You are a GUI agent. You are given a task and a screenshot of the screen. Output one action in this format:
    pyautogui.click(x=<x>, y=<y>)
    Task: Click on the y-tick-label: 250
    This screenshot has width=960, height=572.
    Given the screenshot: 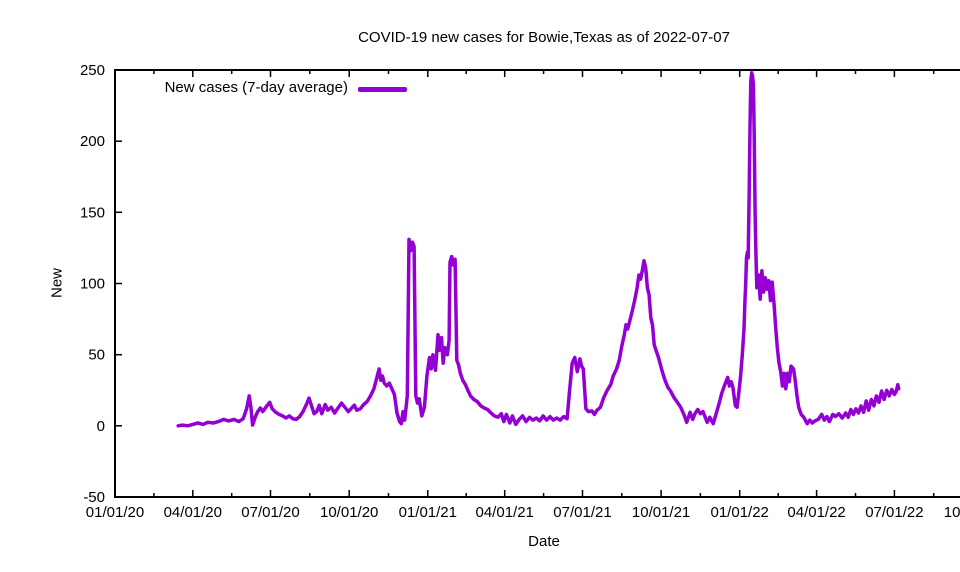 What is the action you would take?
    pyautogui.click(x=92, y=70)
    